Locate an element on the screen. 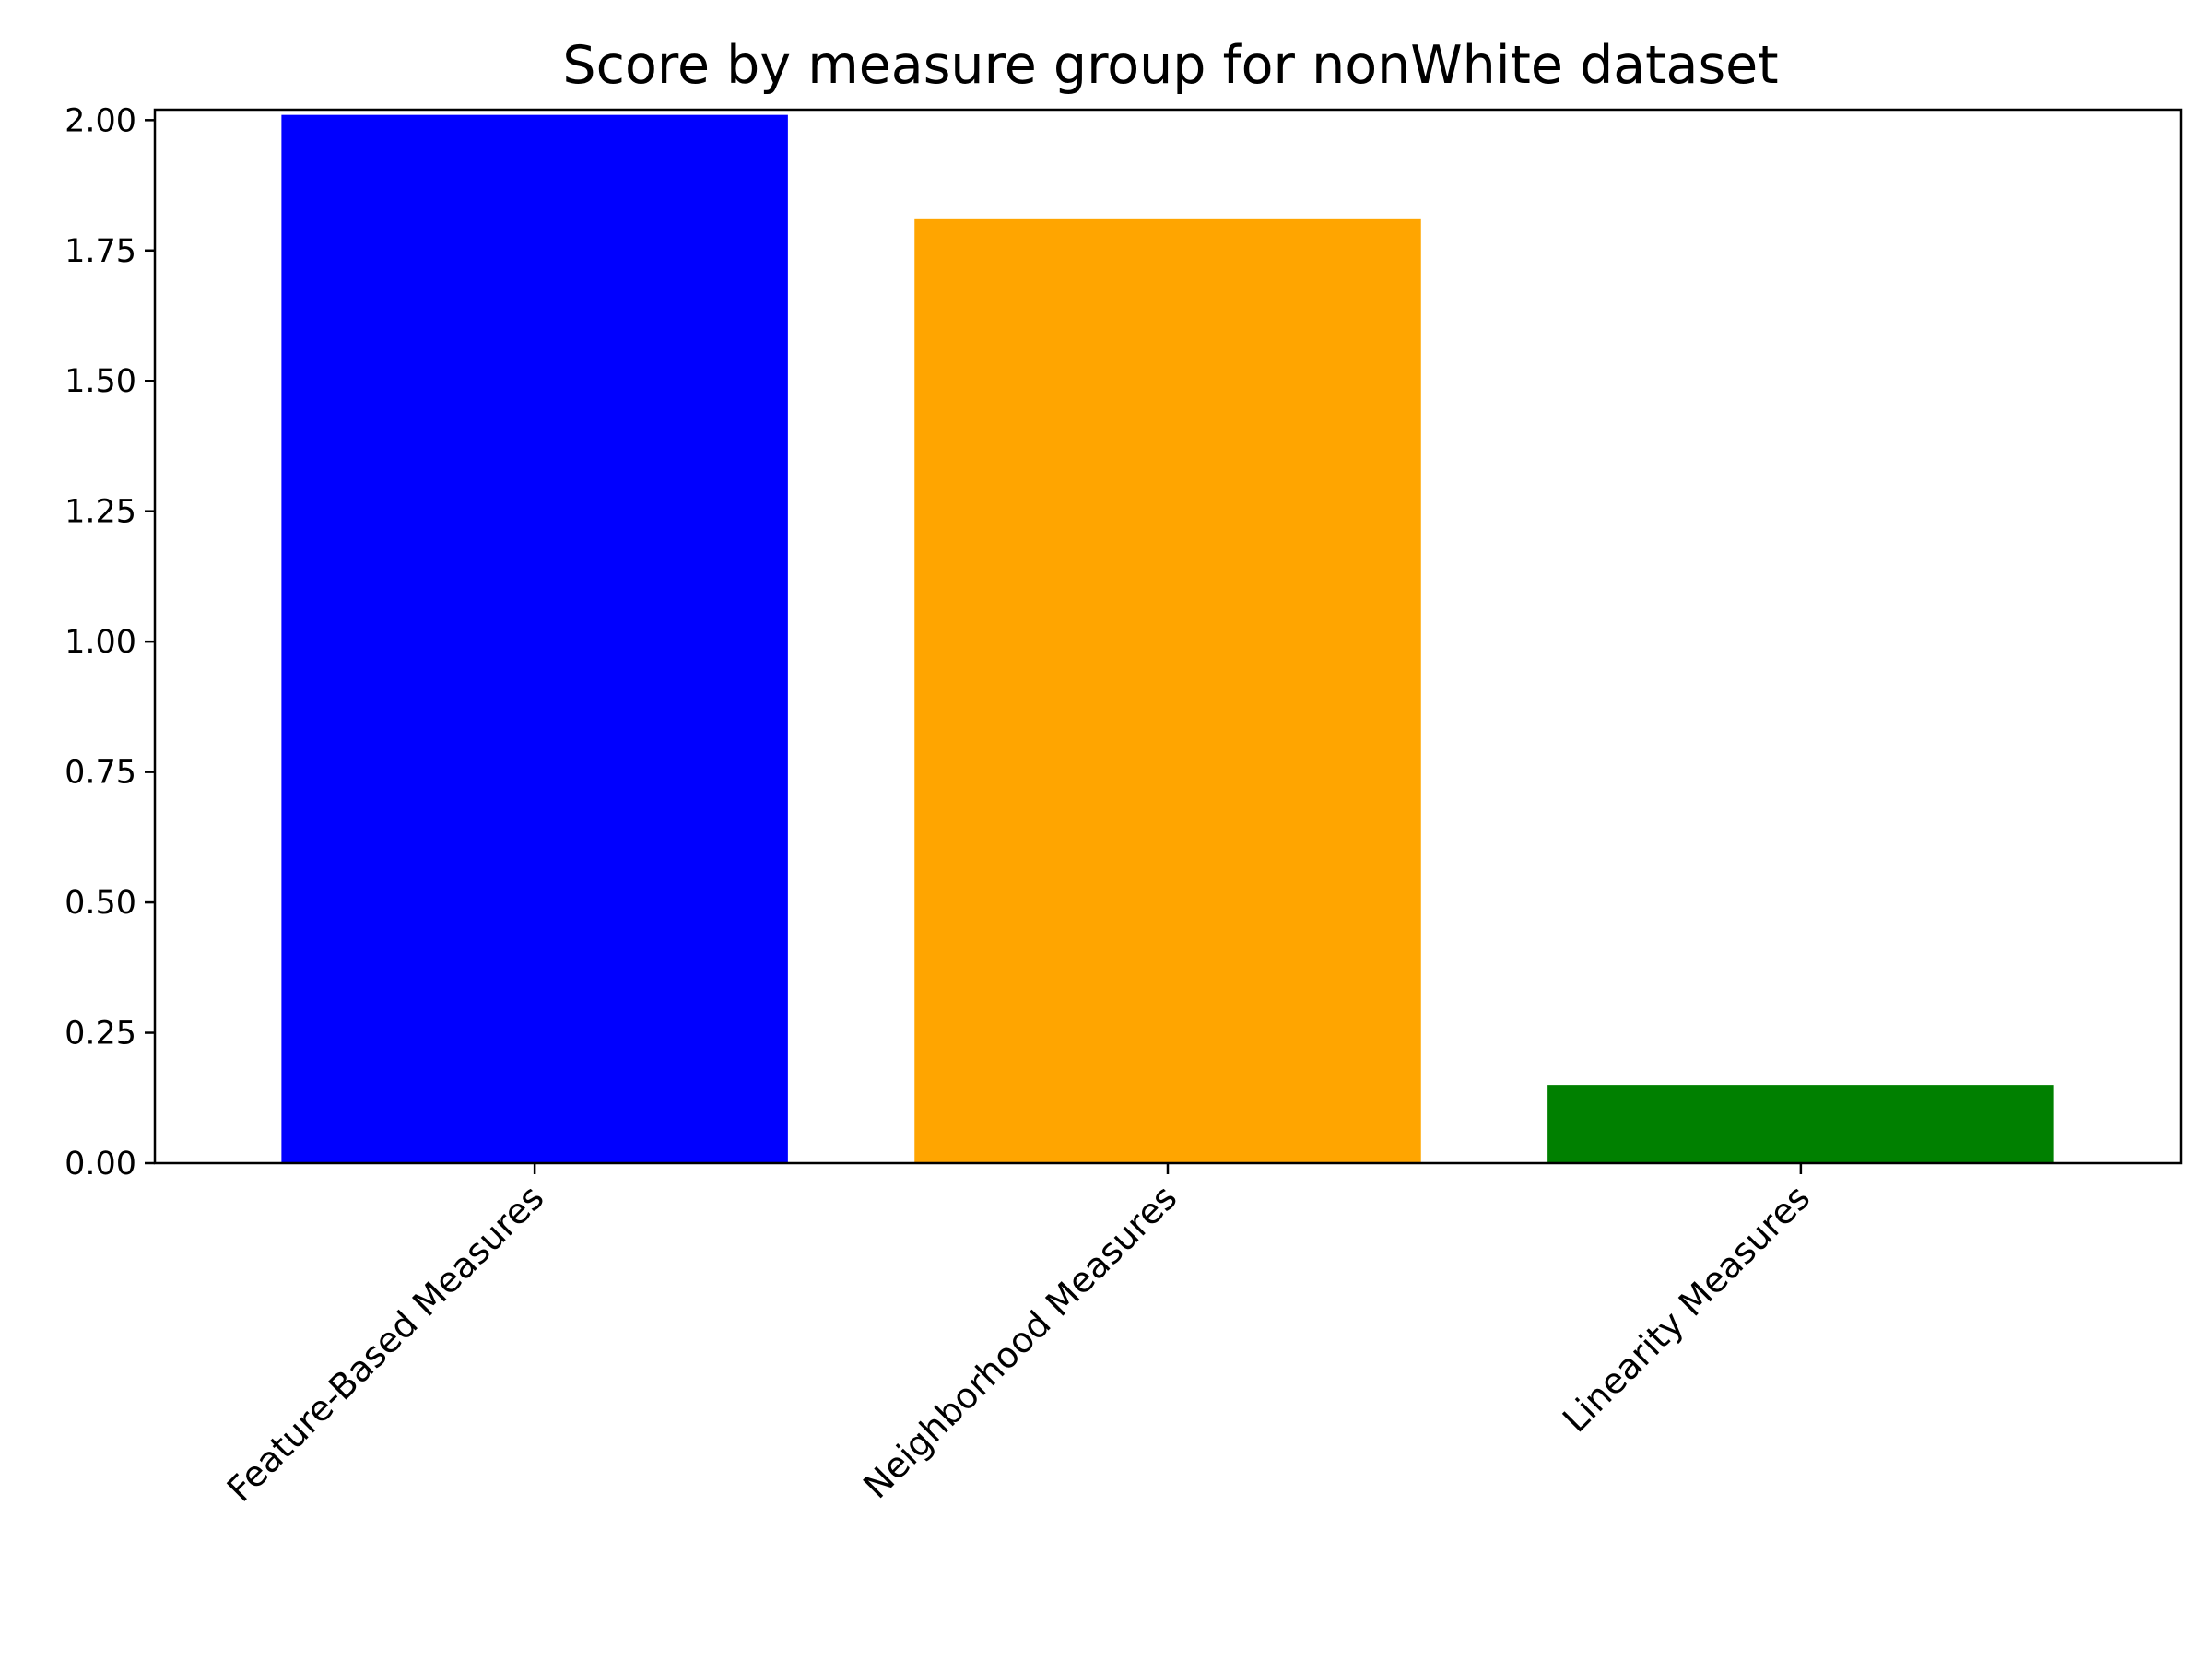 The width and height of the screenshot is (2212, 1659). y-tick-label: 0.25 is located at coordinates (100, 1034).